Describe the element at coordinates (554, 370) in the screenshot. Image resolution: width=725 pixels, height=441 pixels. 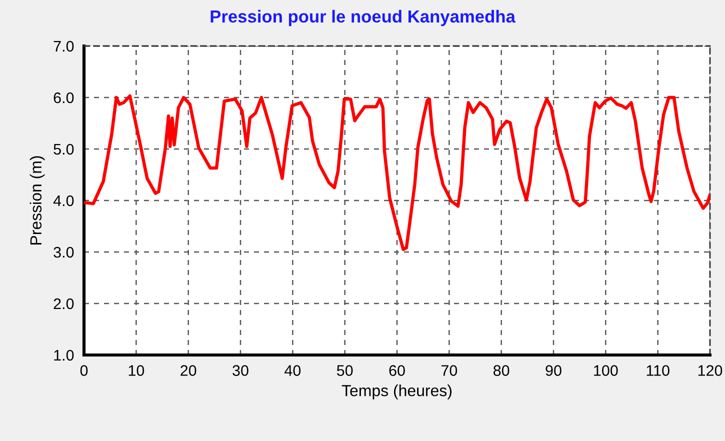
I see `x-tick-label: 90` at that location.